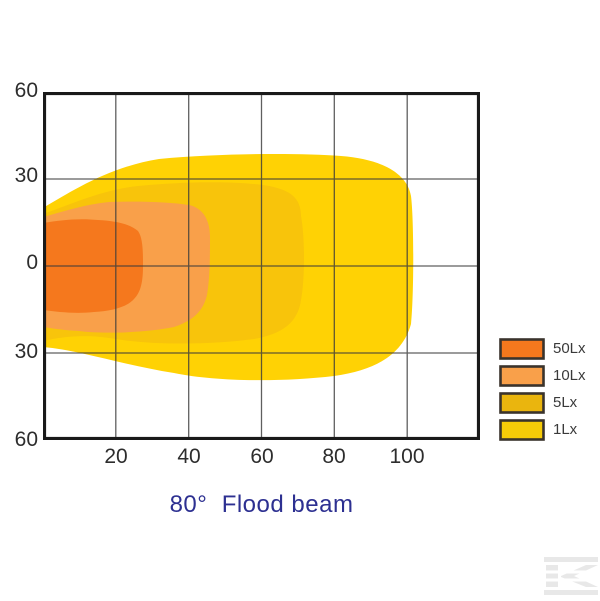 The width and height of the screenshot is (600, 601). I want to click on legend-item-10lx: 10Lx, so click(542, 376).